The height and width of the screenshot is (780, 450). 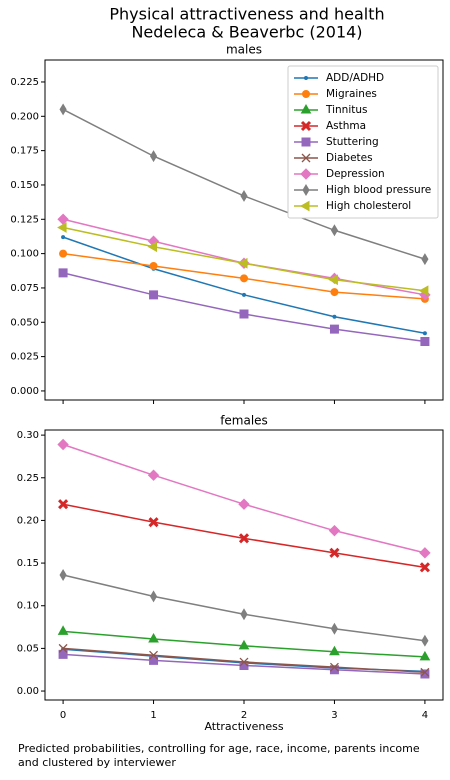 I want to click on y-tick-label: 0.225, so click(x=24, y=82).